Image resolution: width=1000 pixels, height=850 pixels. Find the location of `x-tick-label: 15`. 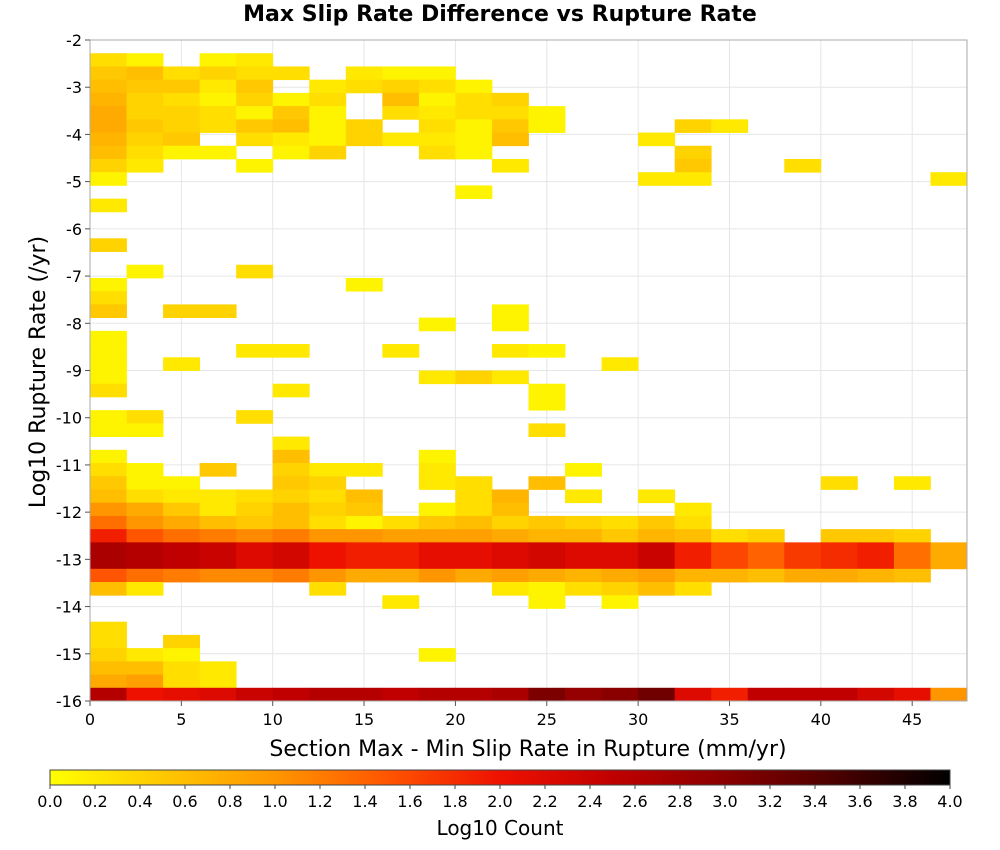

x-tick-label: 15 is located at coordinates (364, 719).